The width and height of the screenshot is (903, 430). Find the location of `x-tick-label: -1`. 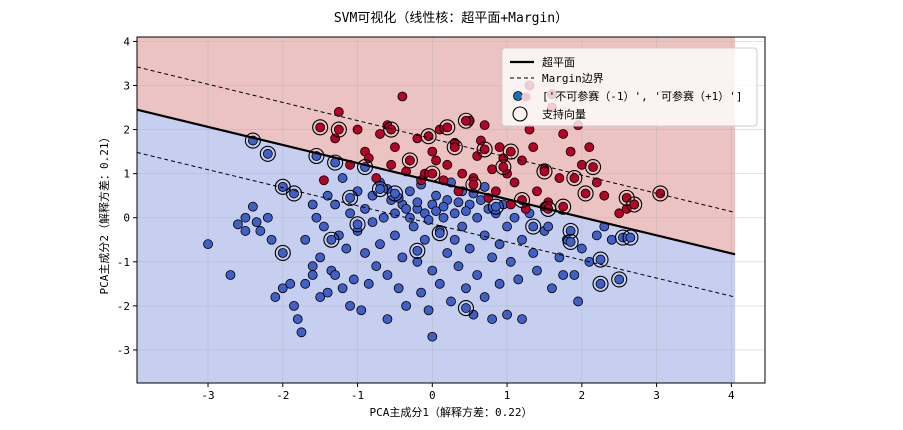

x-tick-label: -1 is located at coordinates (357, 395).